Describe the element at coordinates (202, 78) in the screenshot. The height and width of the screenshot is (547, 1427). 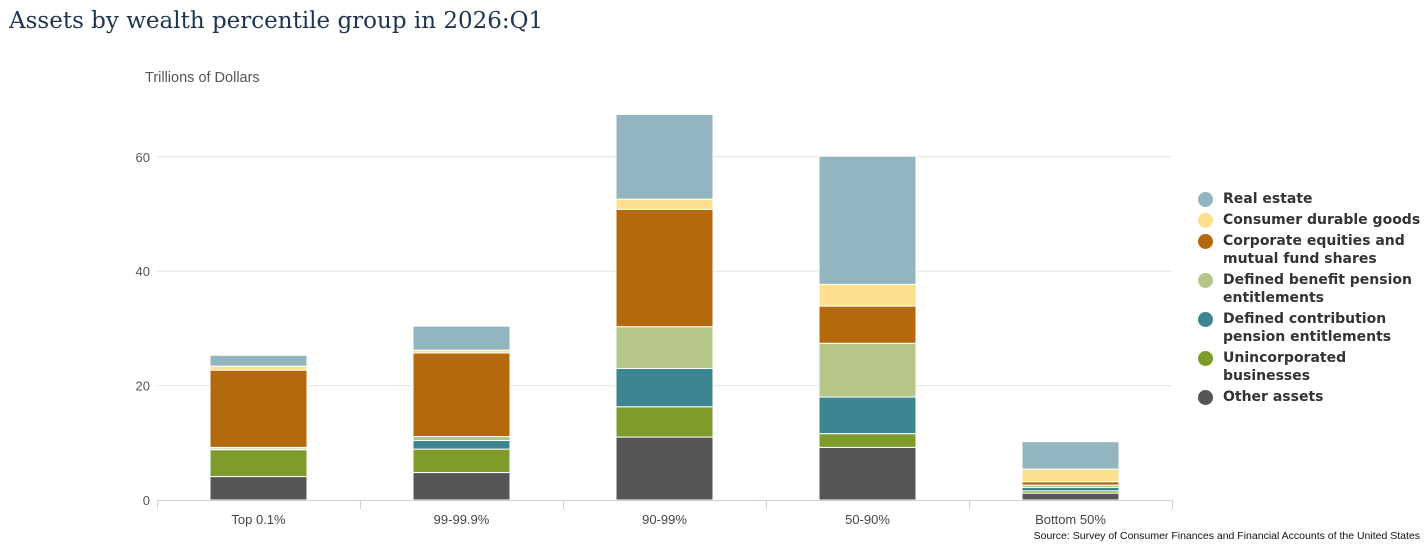
I see `y-axis-label: Trillions of Dollars` at that location.